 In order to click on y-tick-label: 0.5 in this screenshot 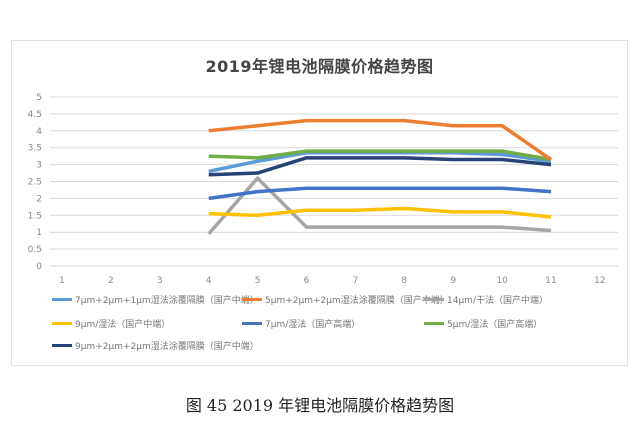, I will do `click(35, 250)`.